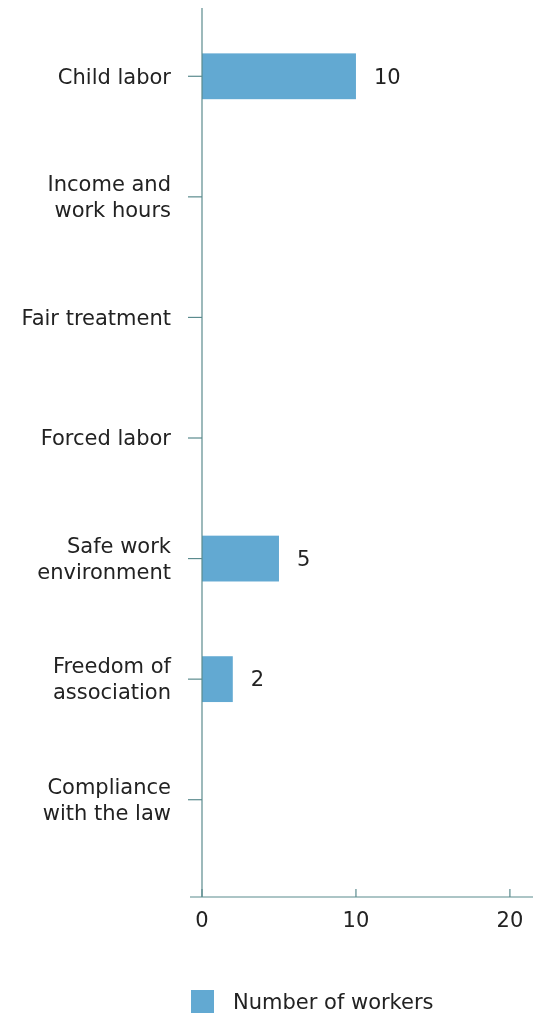 This screenshot has width=537, height=1019. Describe the element at coordinates (356, 920) in the screenshot. I see `x-tick-label: 10` at that location.